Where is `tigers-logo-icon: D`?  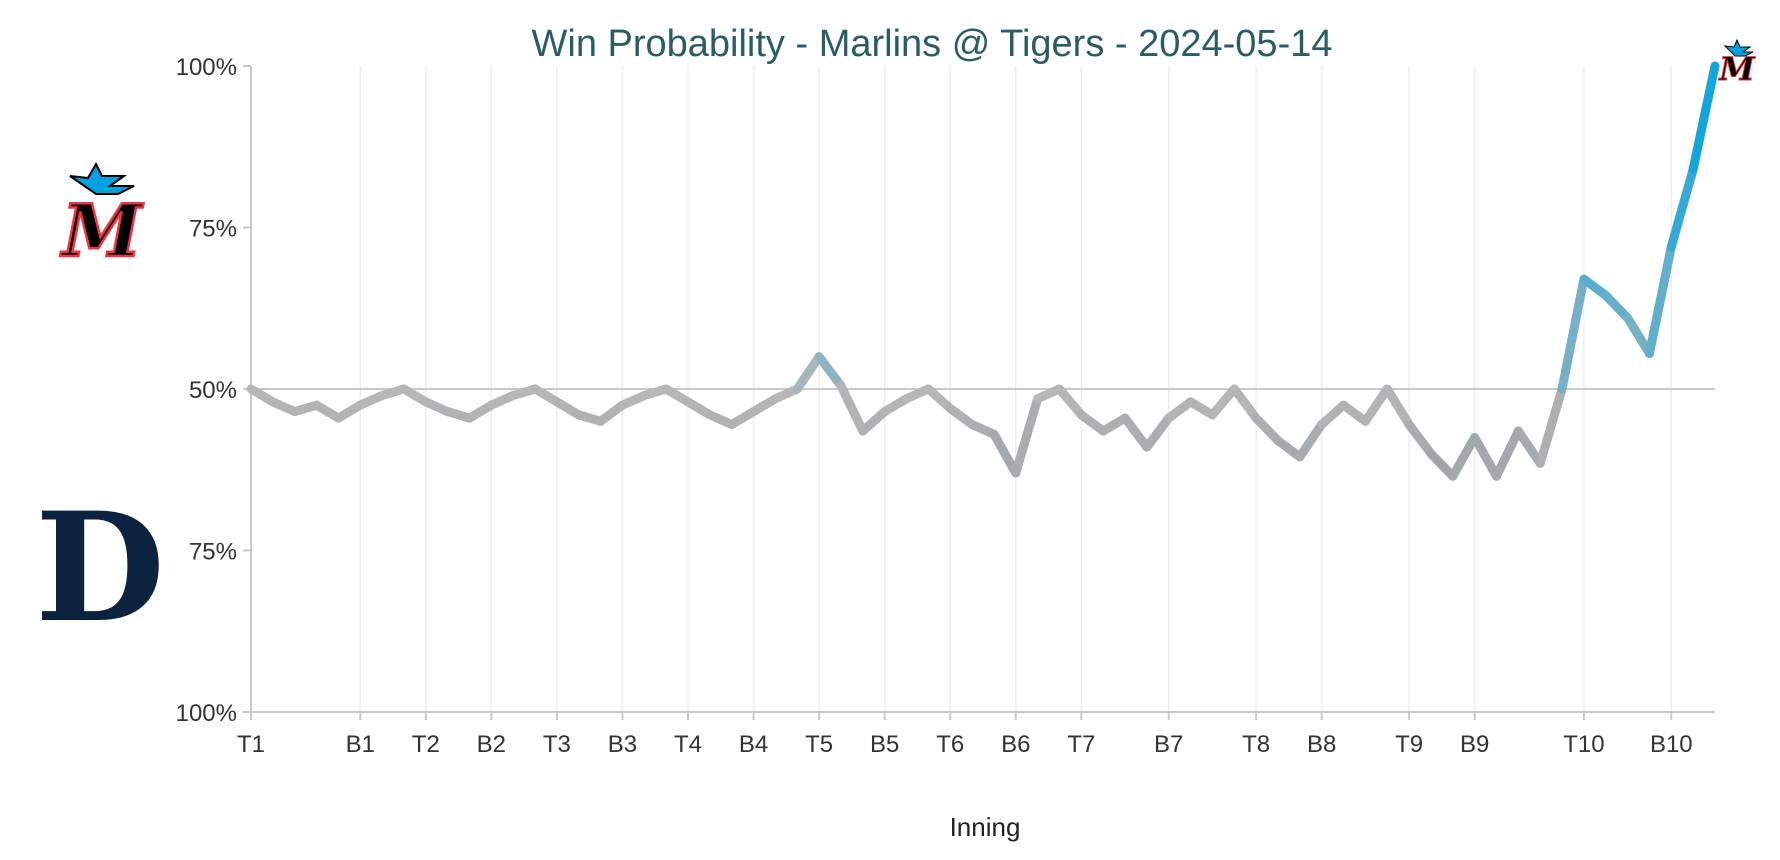
tigers-logo-icon: D is located at coordinates (100, 568).